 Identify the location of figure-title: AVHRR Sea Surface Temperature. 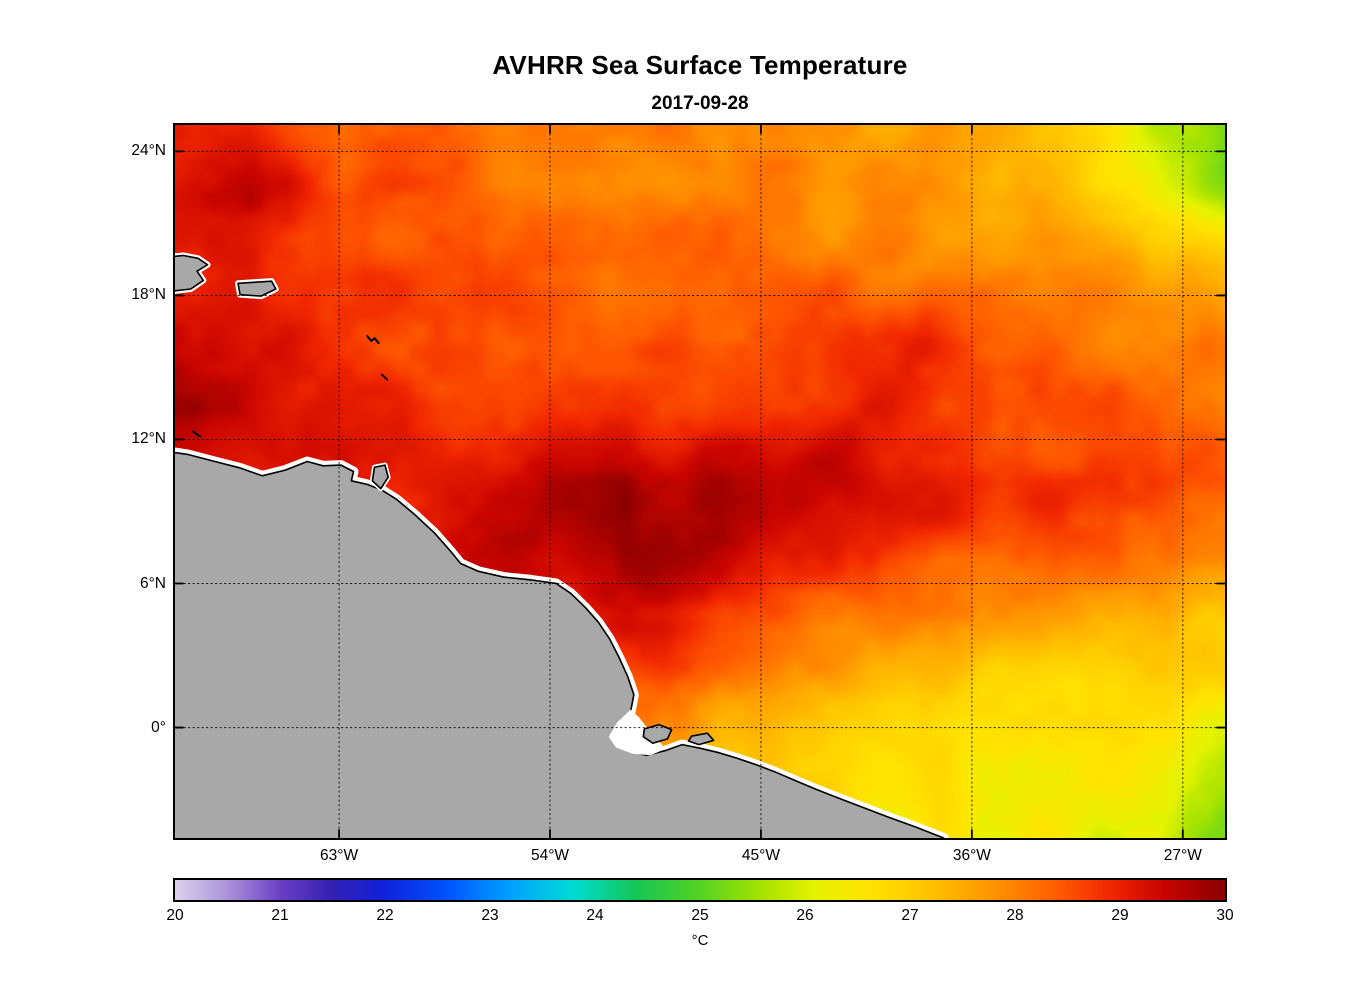
(700, 65).